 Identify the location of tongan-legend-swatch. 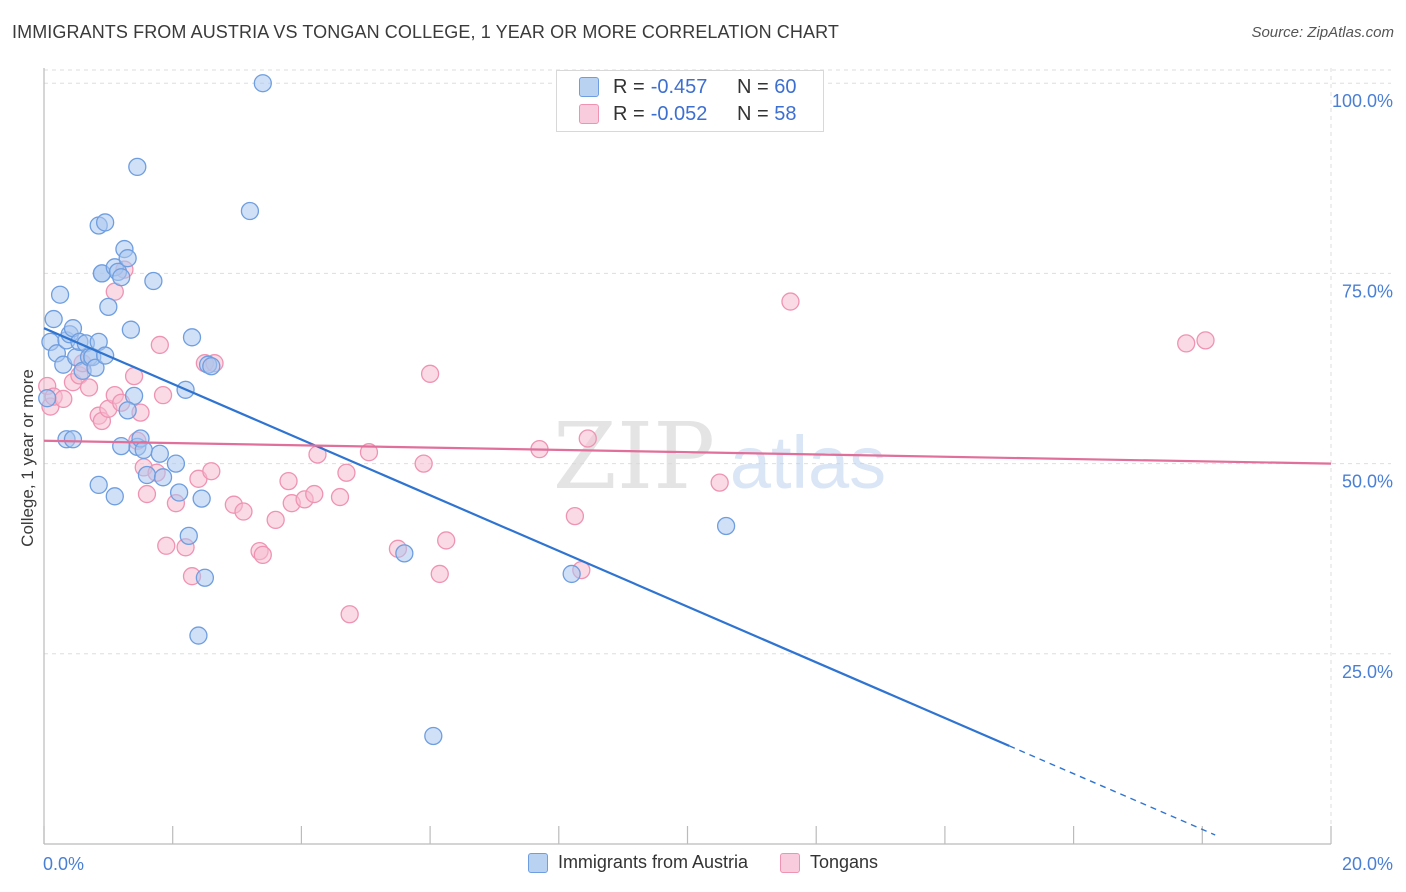
(789, 862).